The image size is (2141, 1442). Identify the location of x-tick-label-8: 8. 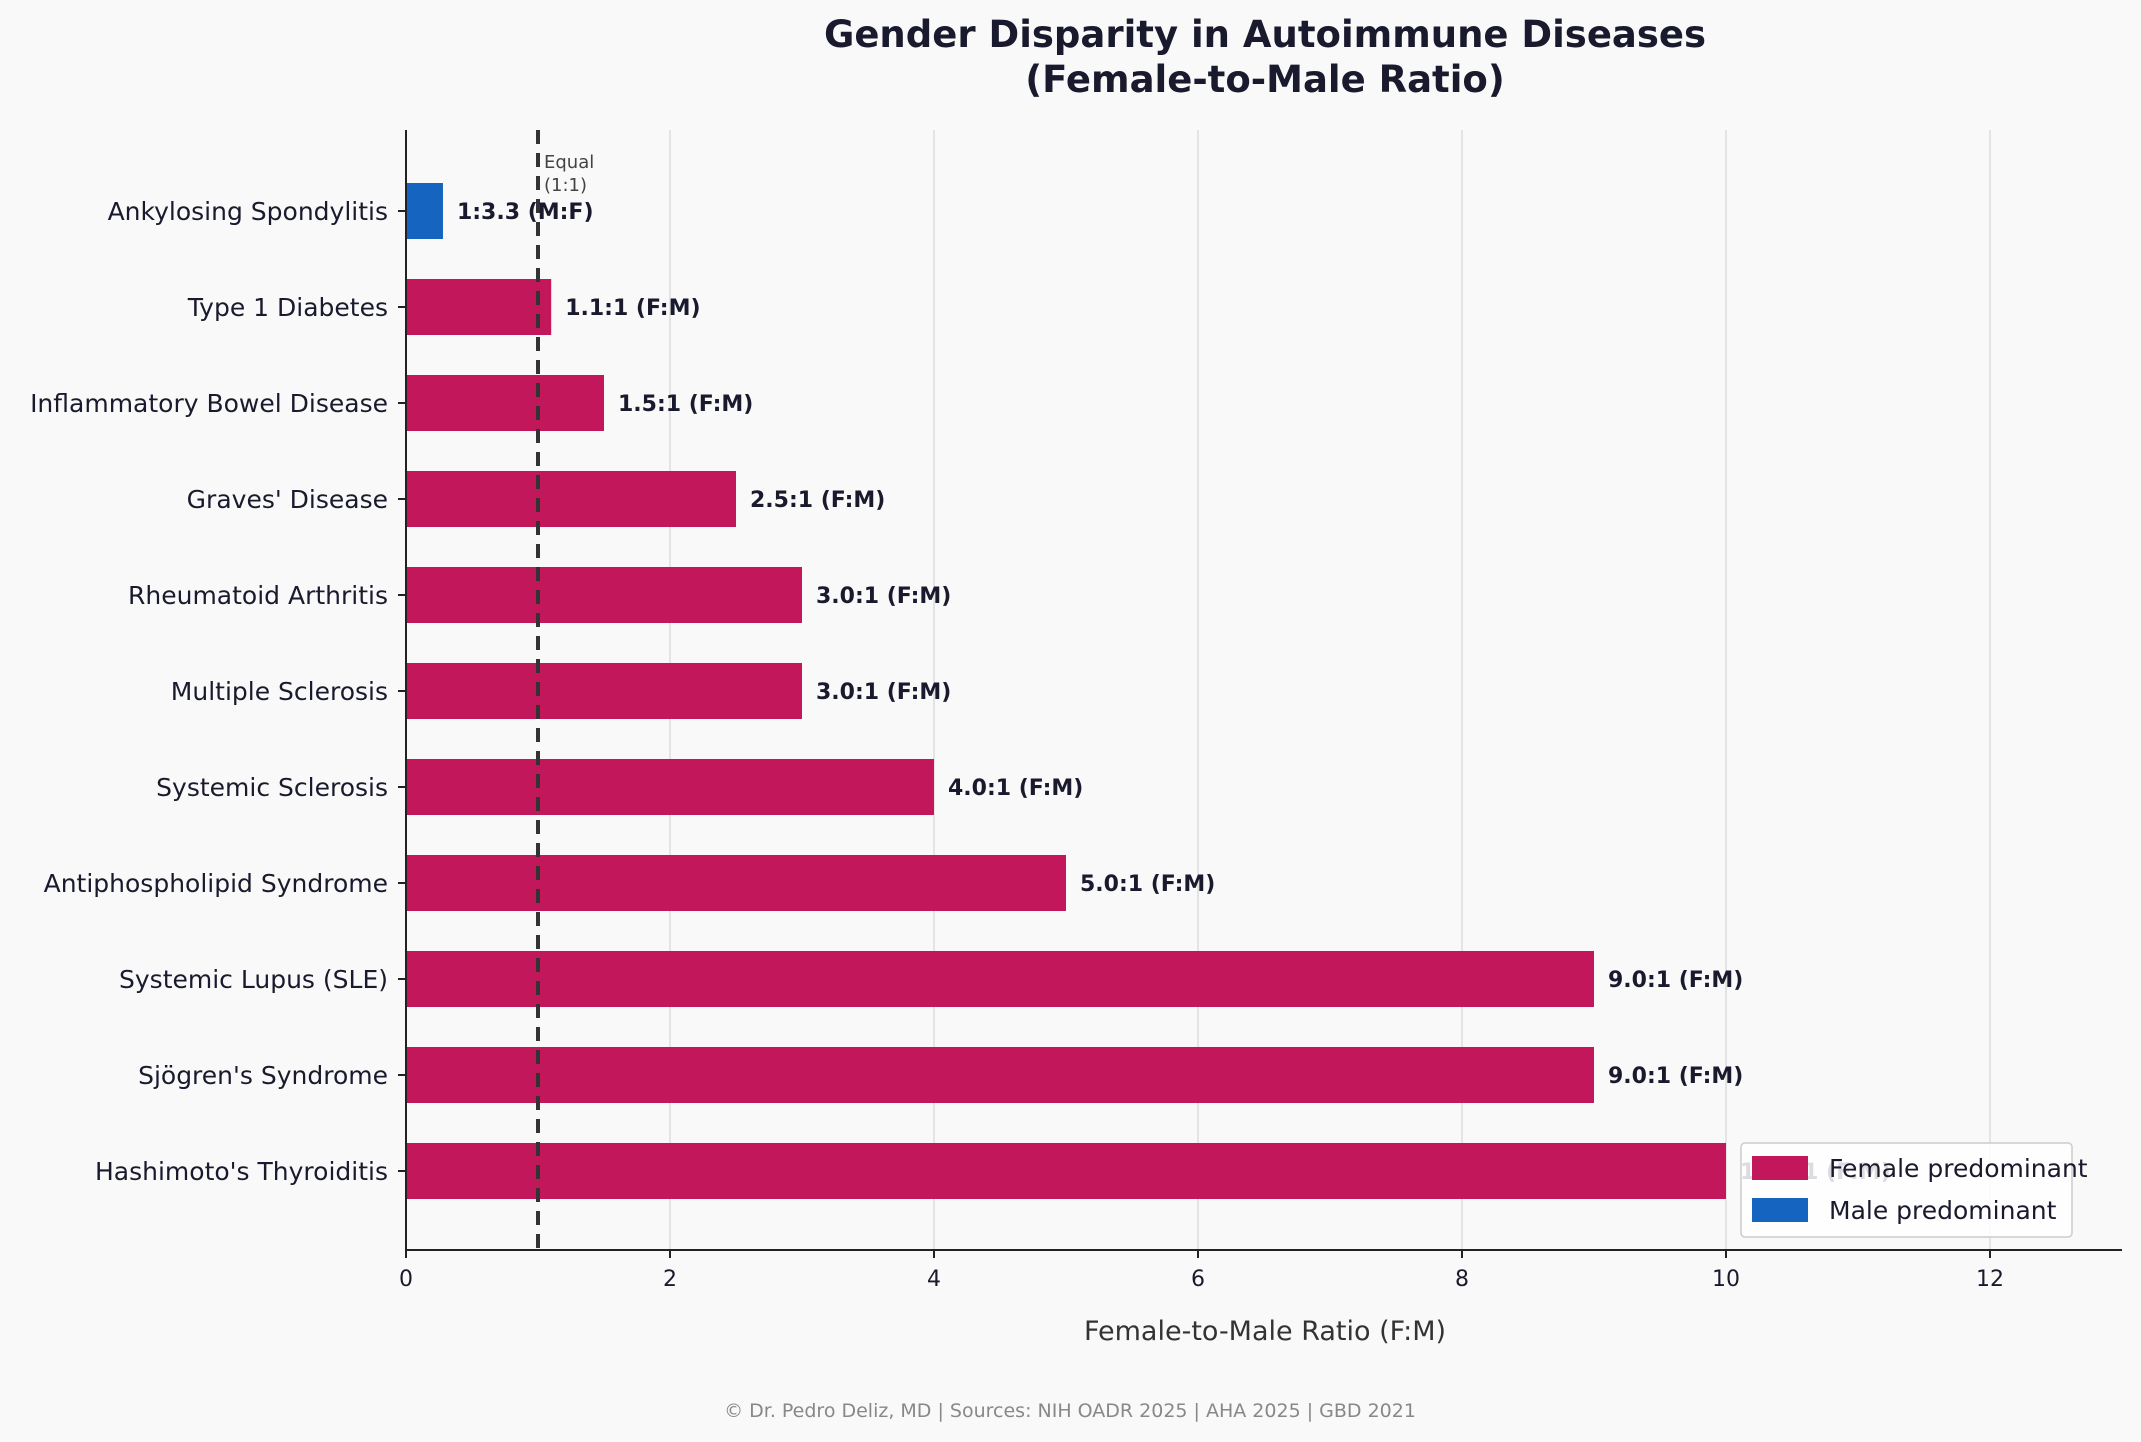
(1462, 1279).